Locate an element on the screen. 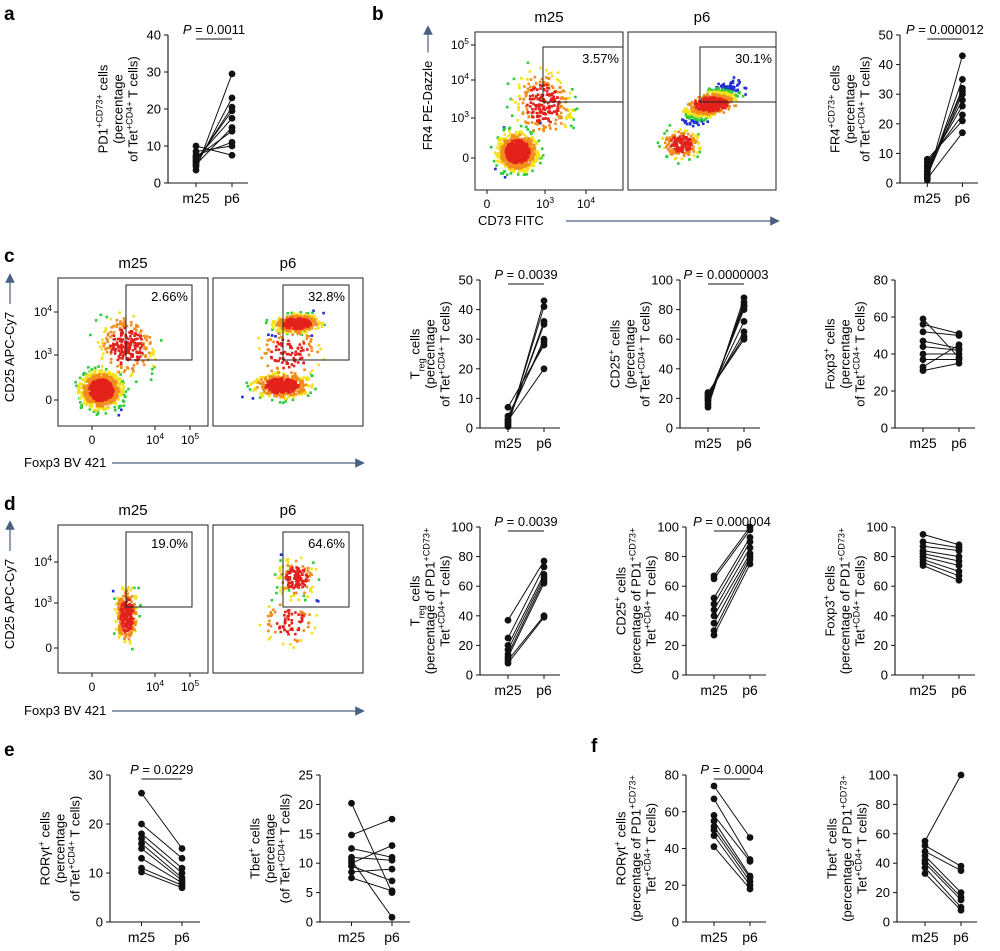 This screenshot has height=951, width=1000. flow-y-tick-label: 0 is located at coordinates (48, 648).